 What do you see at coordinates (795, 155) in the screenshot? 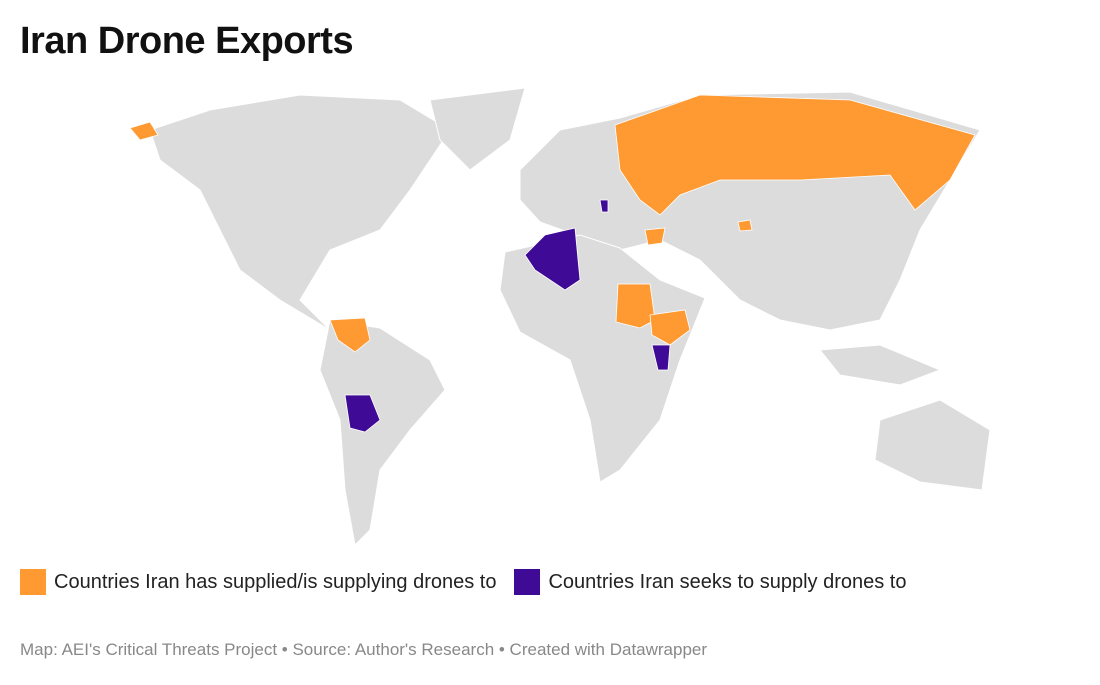
I see `russia` at bounding box center [795, 155].